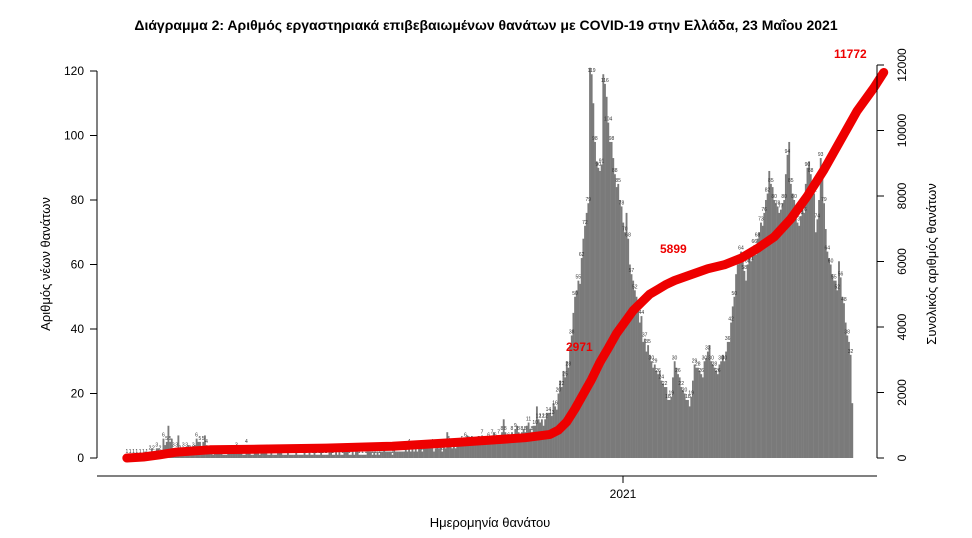  I want to click on bar-value-label: 77, so click(781, 207).